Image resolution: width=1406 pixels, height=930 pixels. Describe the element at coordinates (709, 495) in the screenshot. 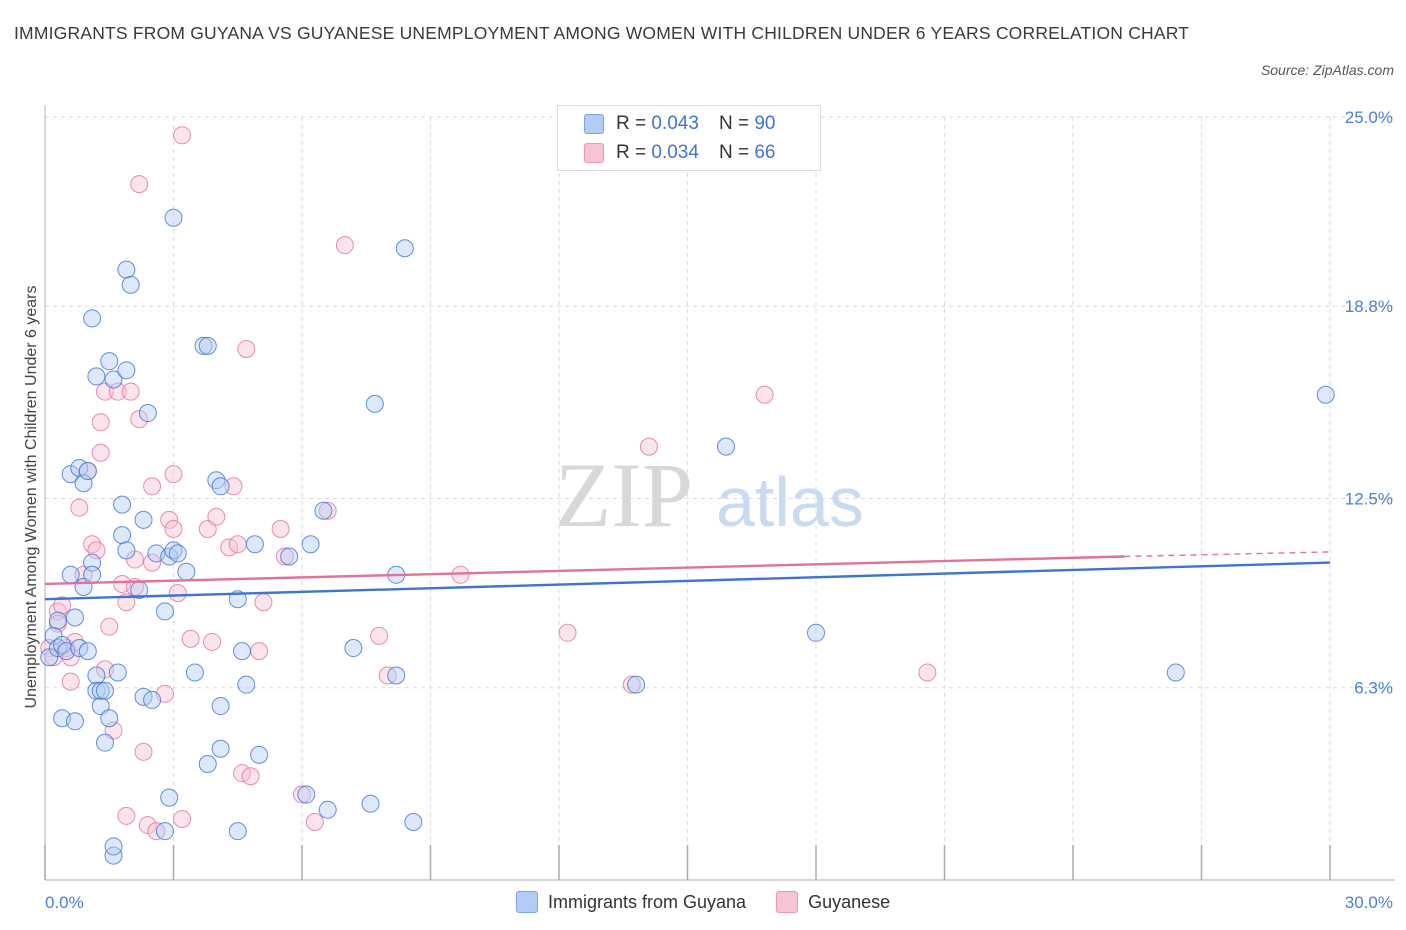

I see `watermark: ZIP atlas` at that location.